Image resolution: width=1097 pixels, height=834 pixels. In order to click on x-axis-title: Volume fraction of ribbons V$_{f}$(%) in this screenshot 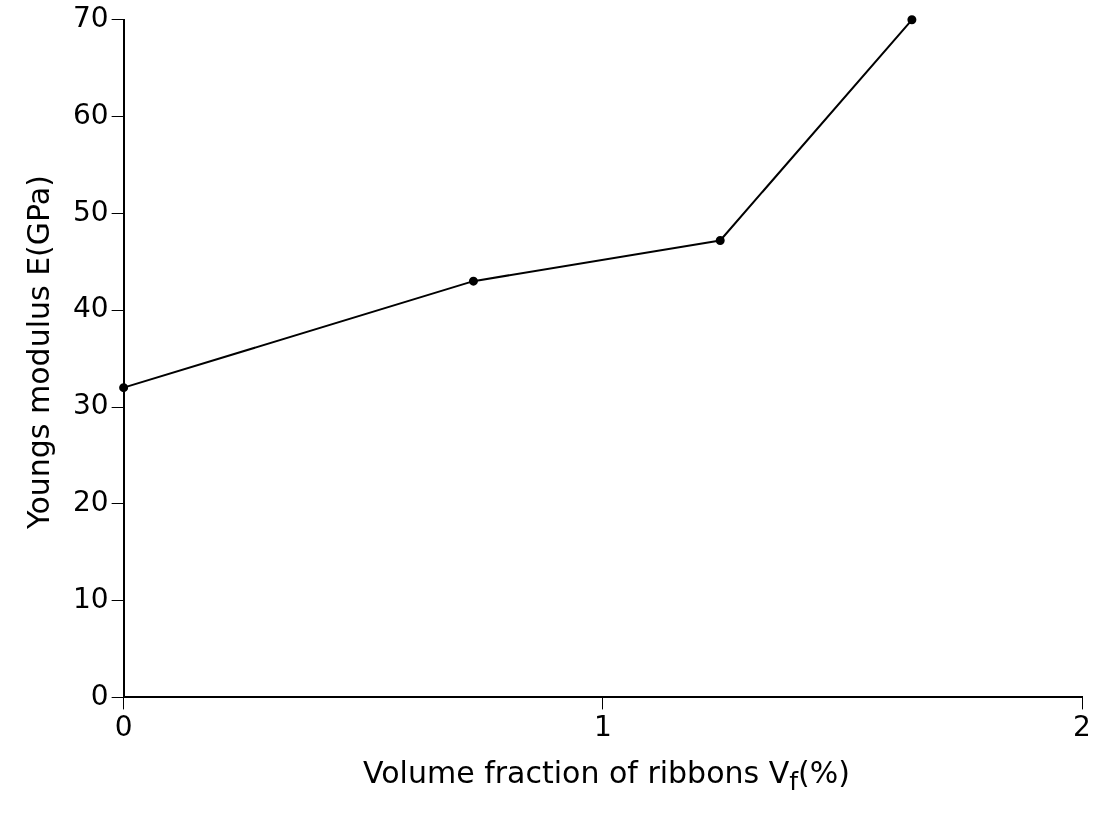, I will do `click(606, 775)`.